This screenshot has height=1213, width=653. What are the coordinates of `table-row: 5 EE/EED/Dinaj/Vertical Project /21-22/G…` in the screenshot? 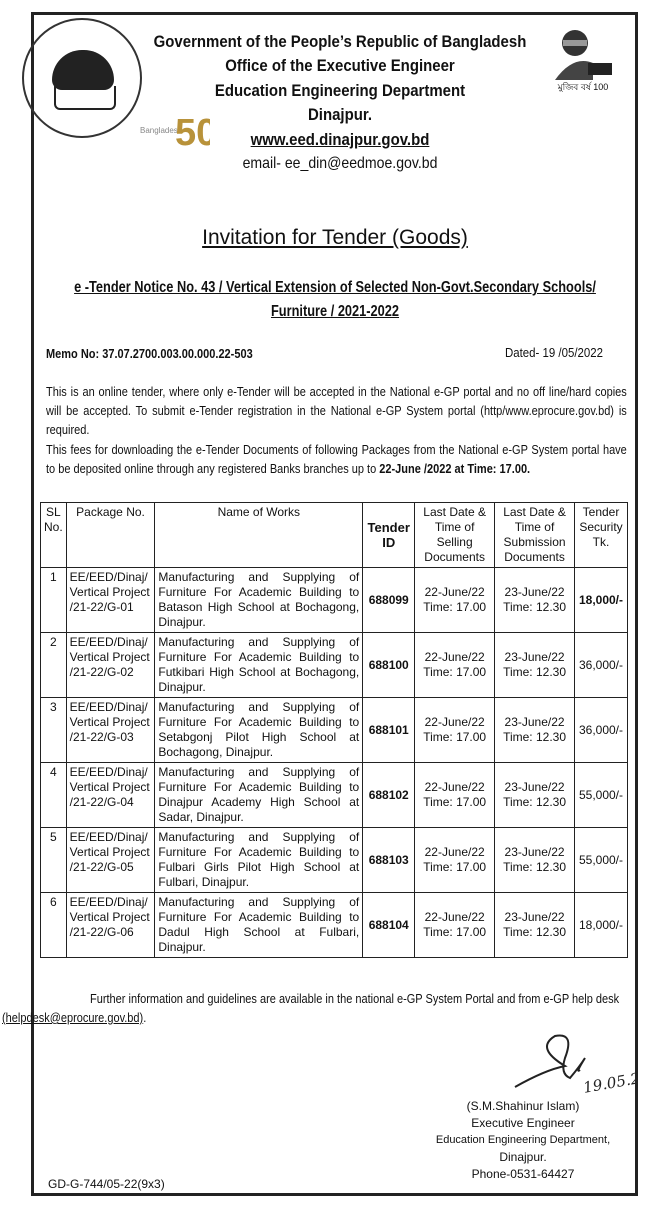 It's located at (334, 860).